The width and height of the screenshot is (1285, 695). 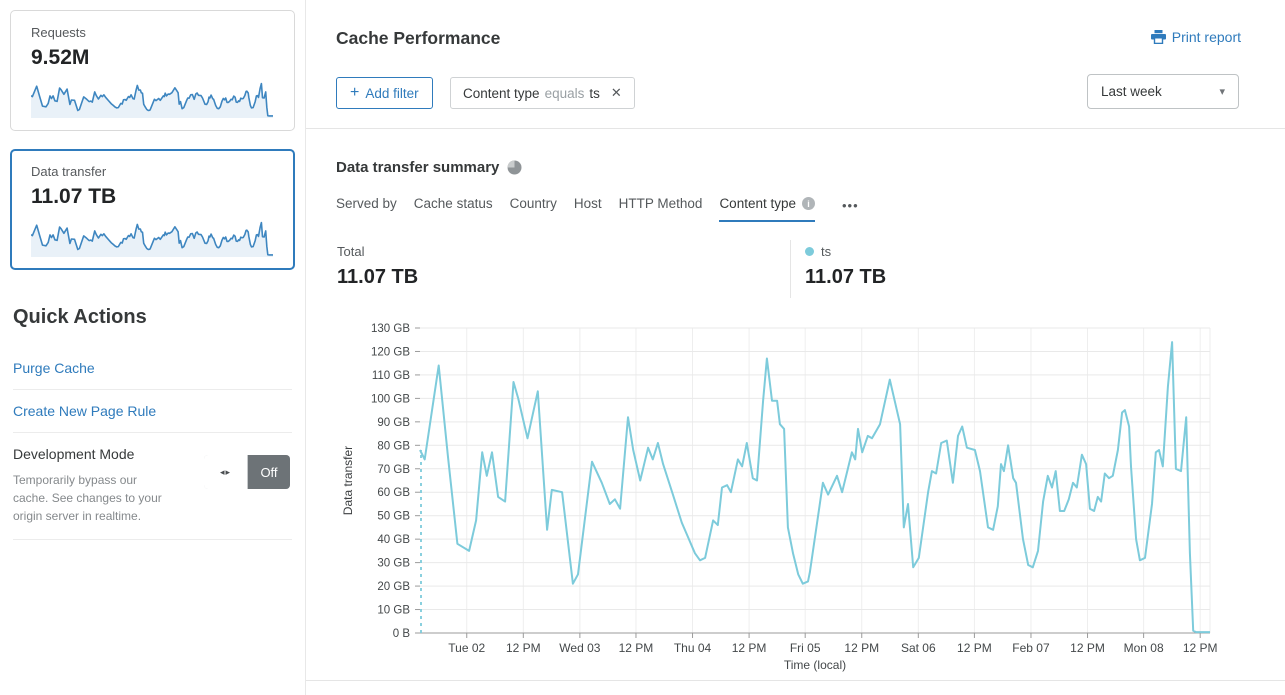 I want to click on plus-icon: +, so click(x=355, y=92).